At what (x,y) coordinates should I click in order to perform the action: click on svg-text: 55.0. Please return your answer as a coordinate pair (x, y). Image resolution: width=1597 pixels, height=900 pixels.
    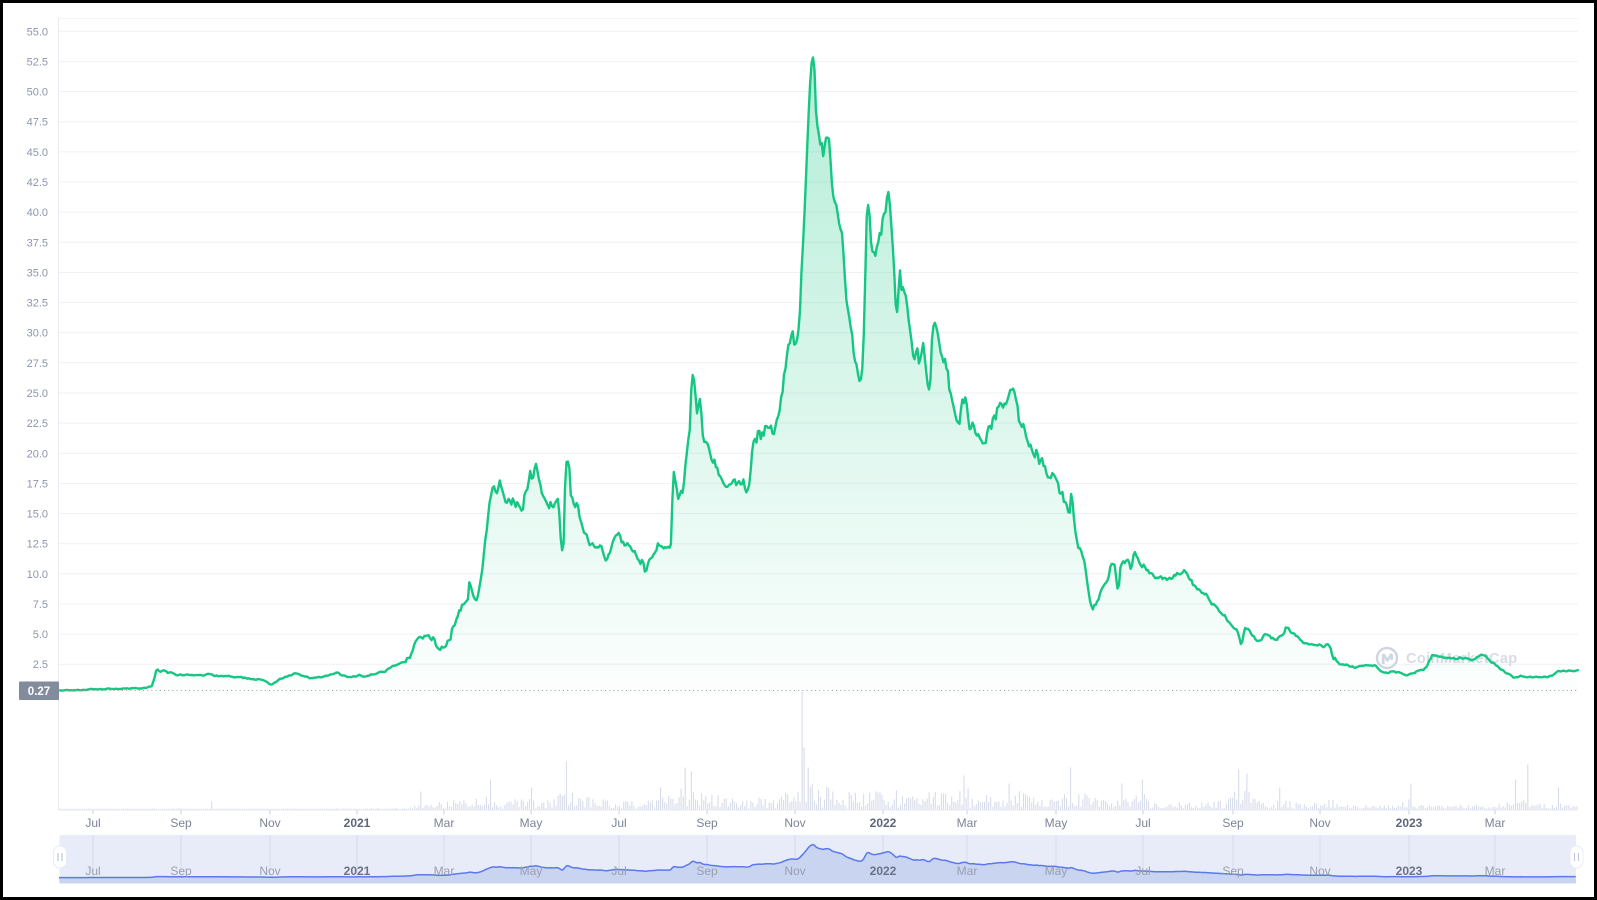
    Looking at the image, I should click on (37, 32).